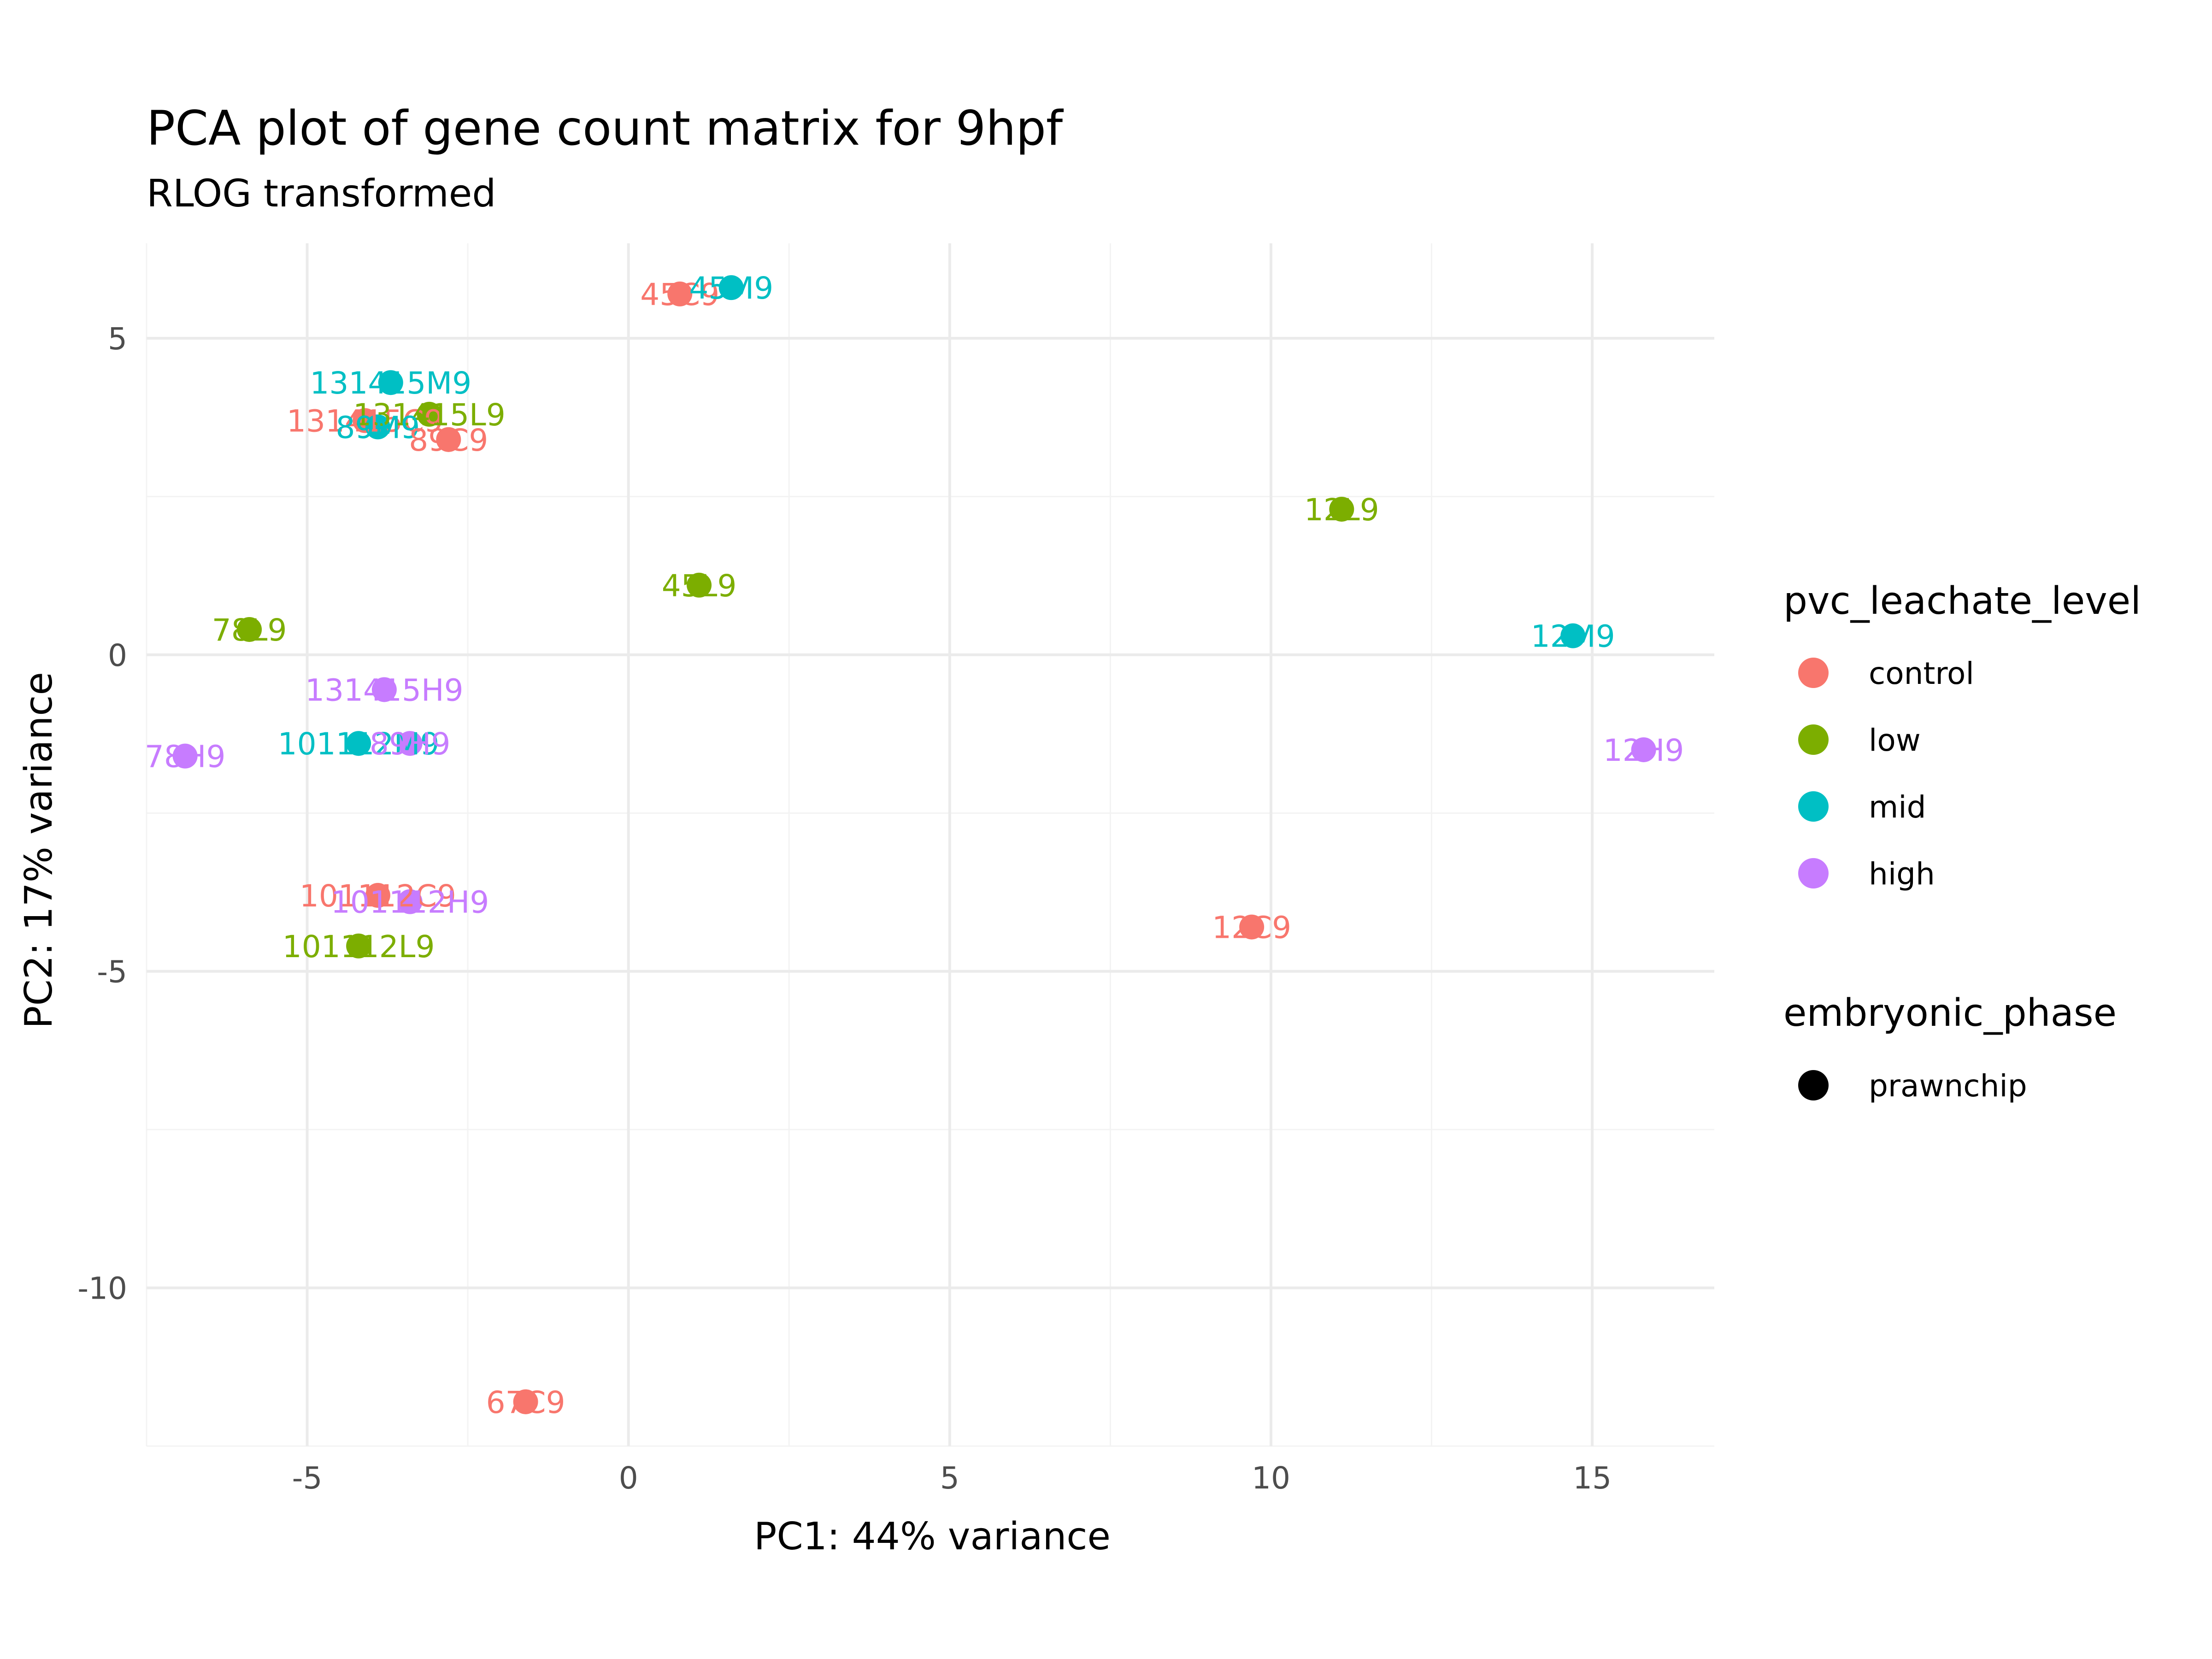 This screenshot has height=1659, width=2212. I want to click on data-point-label: 12C9, so click(1251, 928).